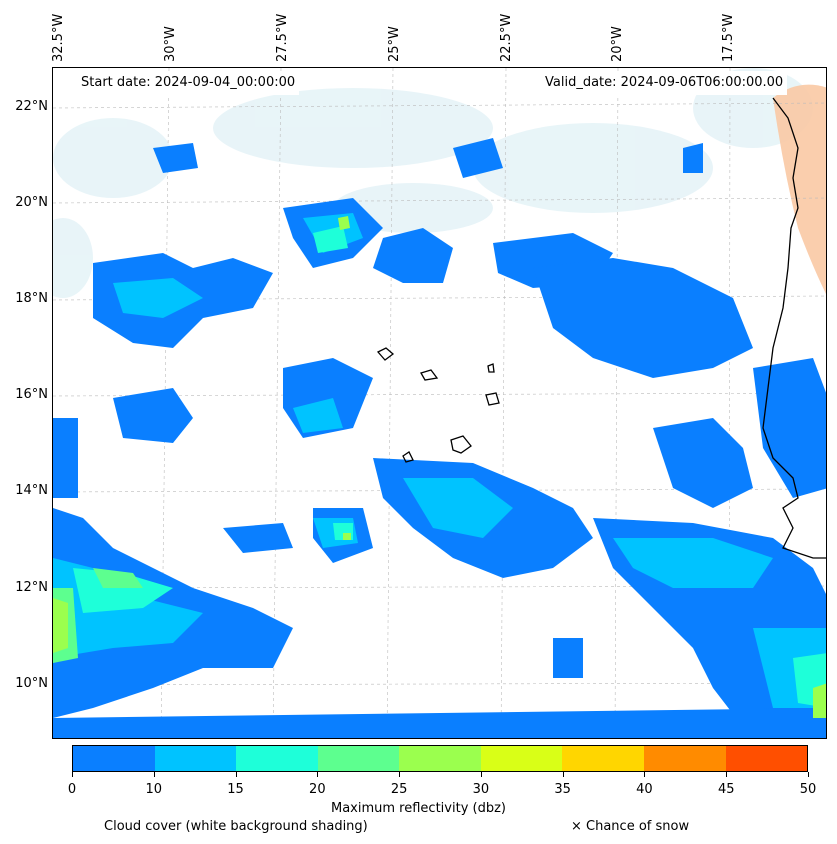 The image size is (837, 844). I want to click on lon-label-22.5w: 22.5°W, so click(506, 37).